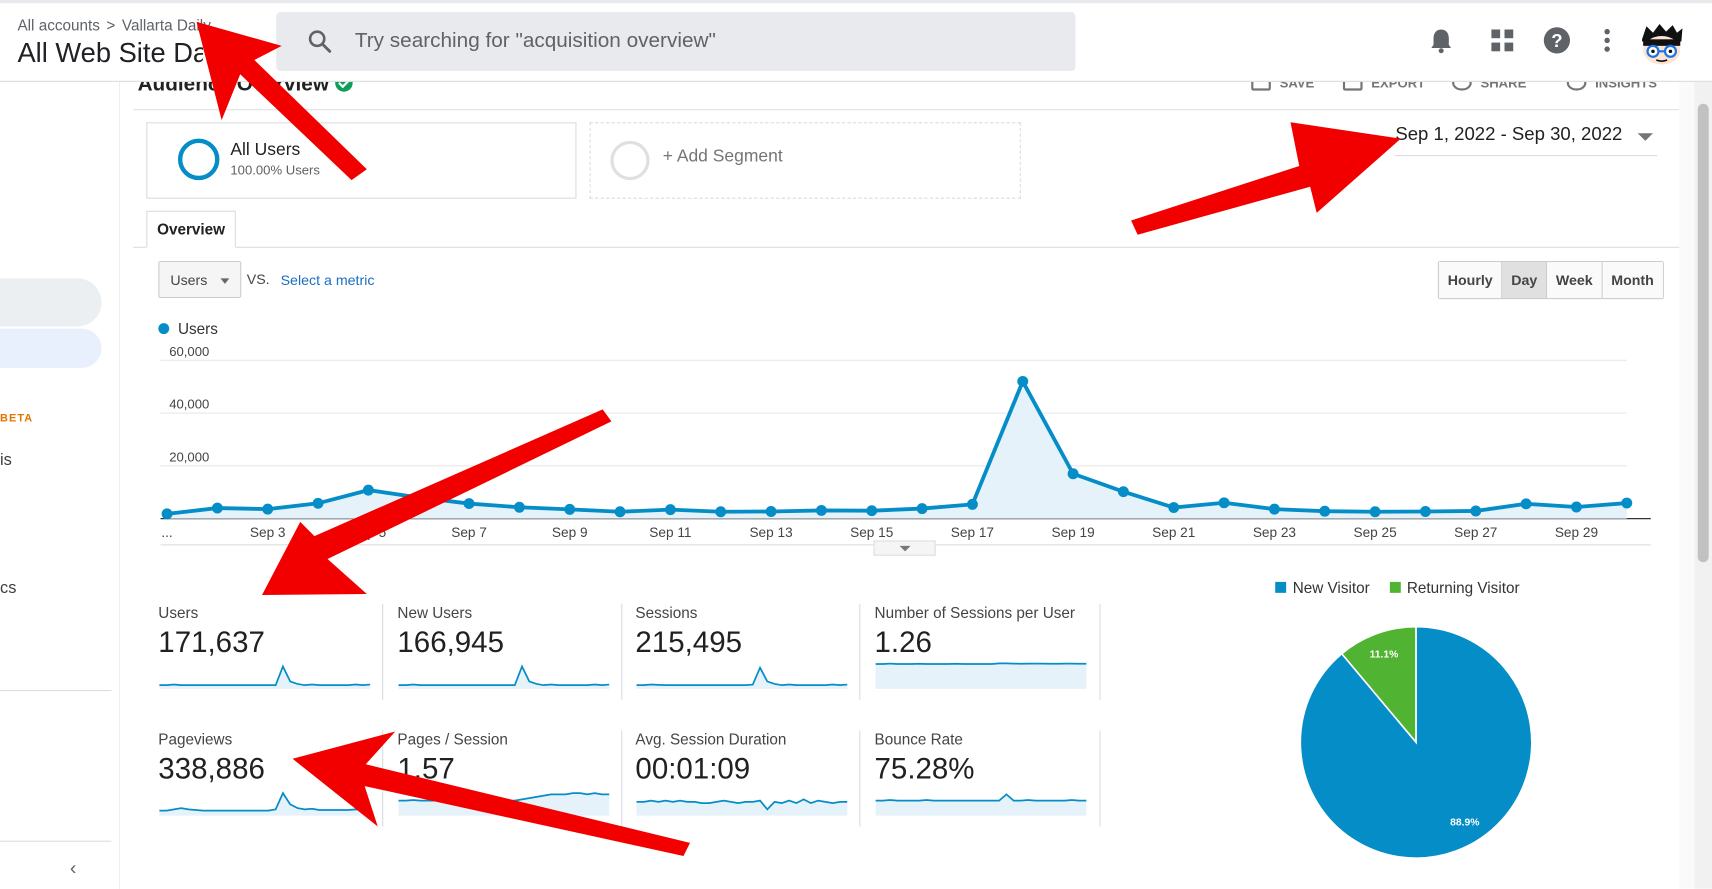  Describe the element at coordinates (1281, 587) in the screenshot. I see `legend-swatch` at that location.